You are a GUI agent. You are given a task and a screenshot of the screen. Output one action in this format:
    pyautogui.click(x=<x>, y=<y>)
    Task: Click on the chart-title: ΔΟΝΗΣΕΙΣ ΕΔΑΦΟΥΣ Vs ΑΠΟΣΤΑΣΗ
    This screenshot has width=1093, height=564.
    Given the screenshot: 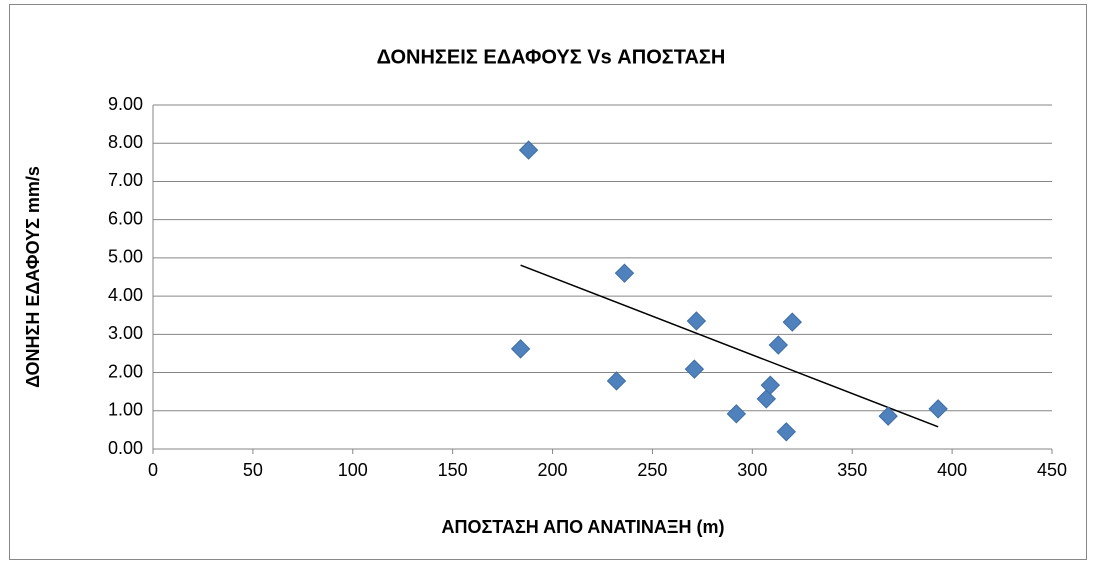 What is the action you would take?
    pyautogui.click(x=551, y=57)
    